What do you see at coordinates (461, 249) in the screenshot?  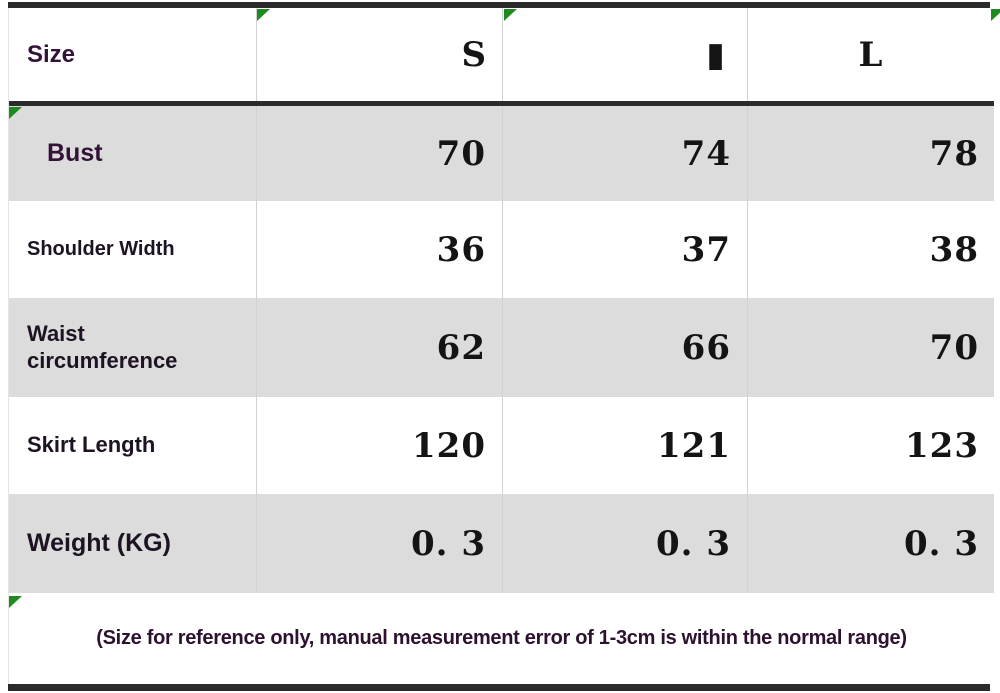 I see `cell-value: 36` at bounding box center [461, 249].